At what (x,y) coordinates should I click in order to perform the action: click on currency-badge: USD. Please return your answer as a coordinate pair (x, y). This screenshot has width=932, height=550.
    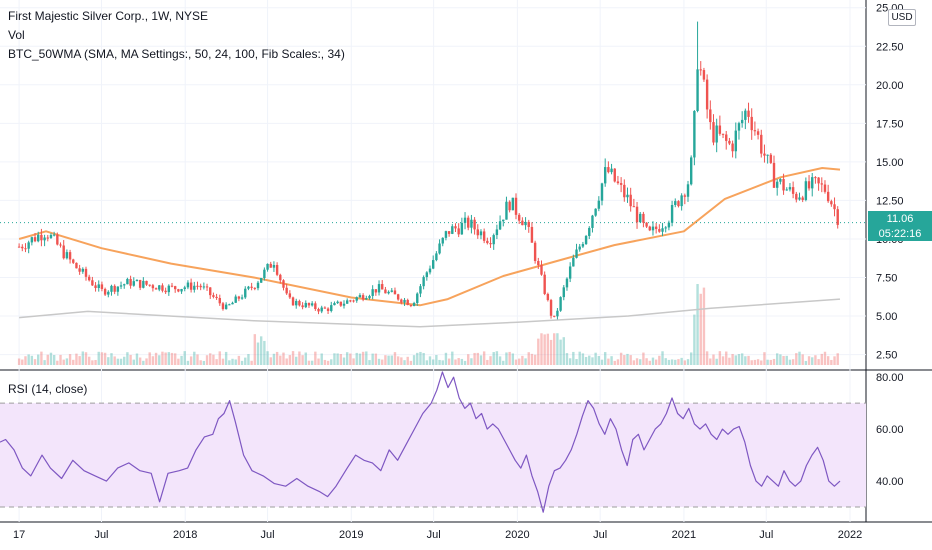
    Looking at the image, I should click on (902, 17).